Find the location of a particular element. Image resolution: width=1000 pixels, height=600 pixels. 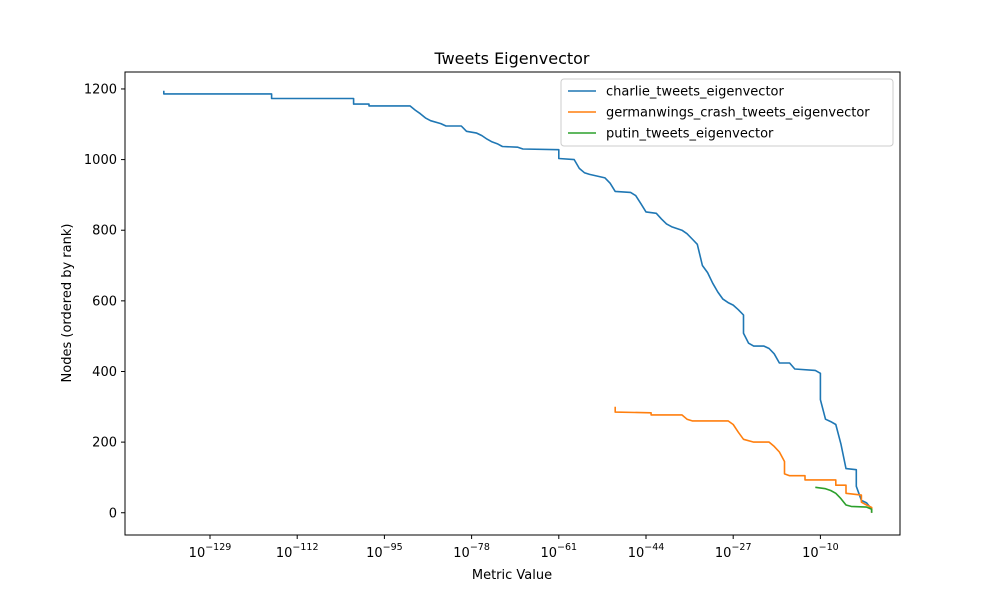

x-tick-label: 10−61 is located at coordinates (558, 551).